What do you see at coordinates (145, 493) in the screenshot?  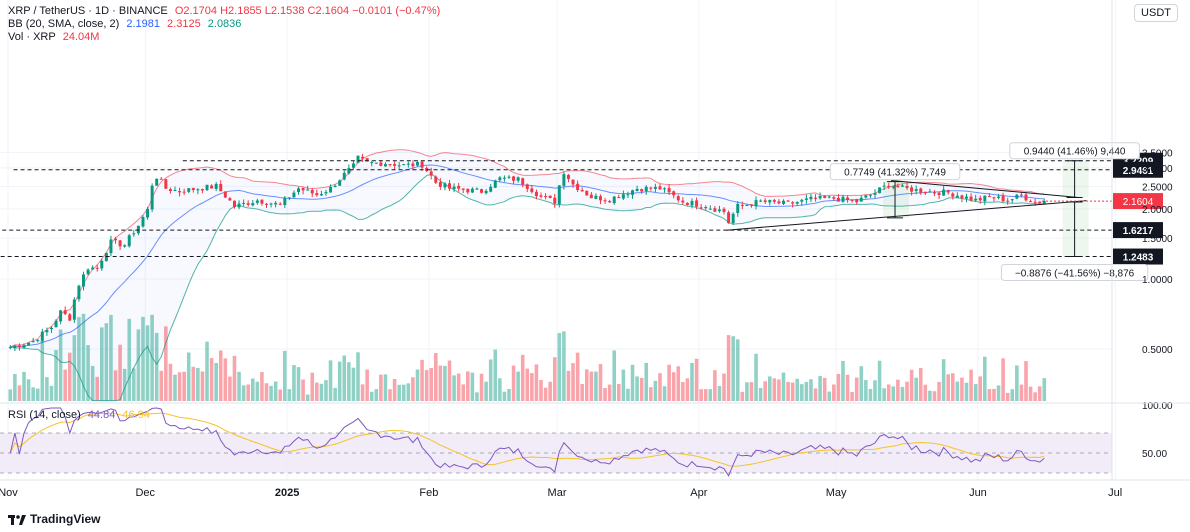 I see `time-tick-label: Dec` at bounding box center [145, 493].